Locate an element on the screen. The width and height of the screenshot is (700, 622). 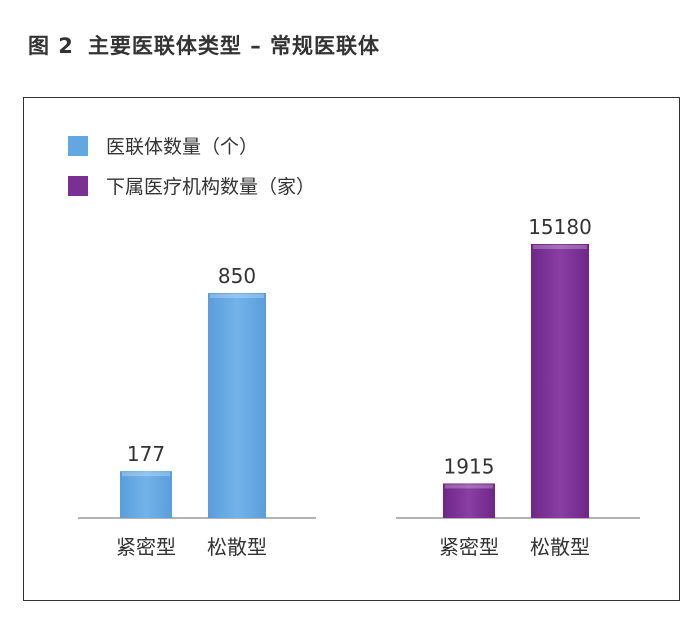
legend-swatch-series2 is located at coordinates (78, 186).